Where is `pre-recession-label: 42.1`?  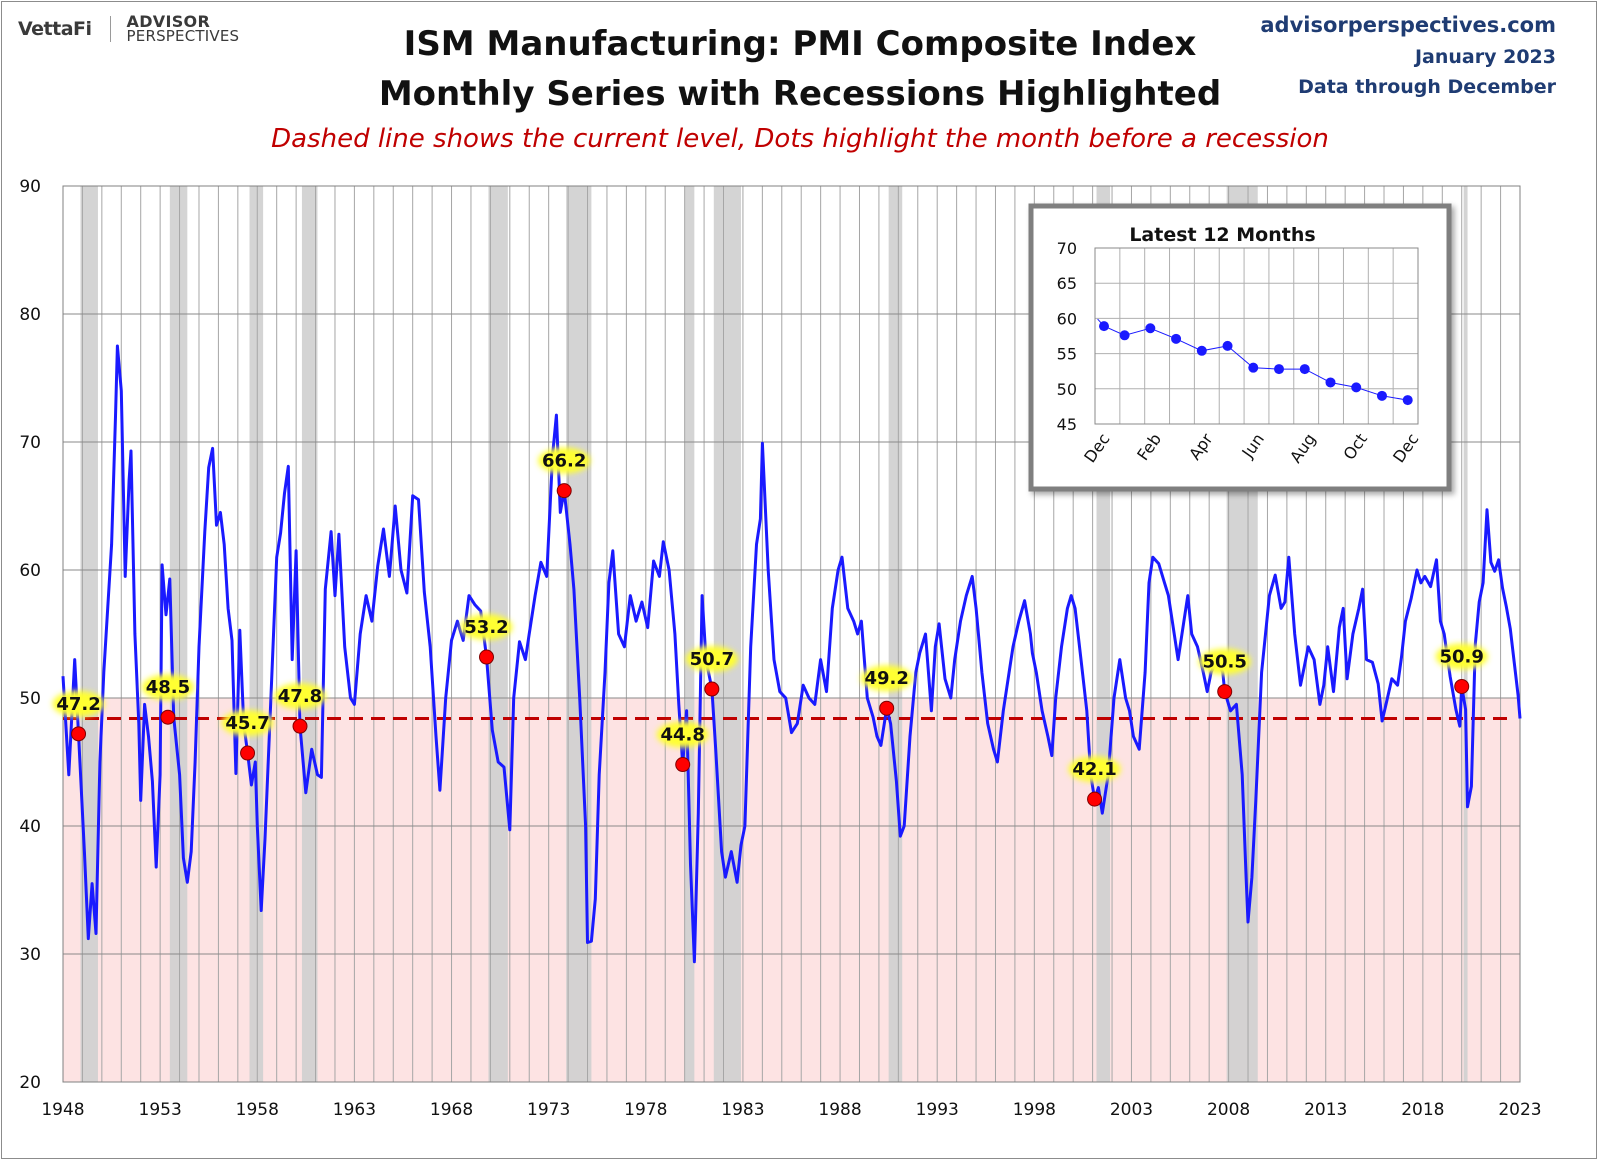 pre-recession-label: 42.1 is located at coordinates (1094, 769).